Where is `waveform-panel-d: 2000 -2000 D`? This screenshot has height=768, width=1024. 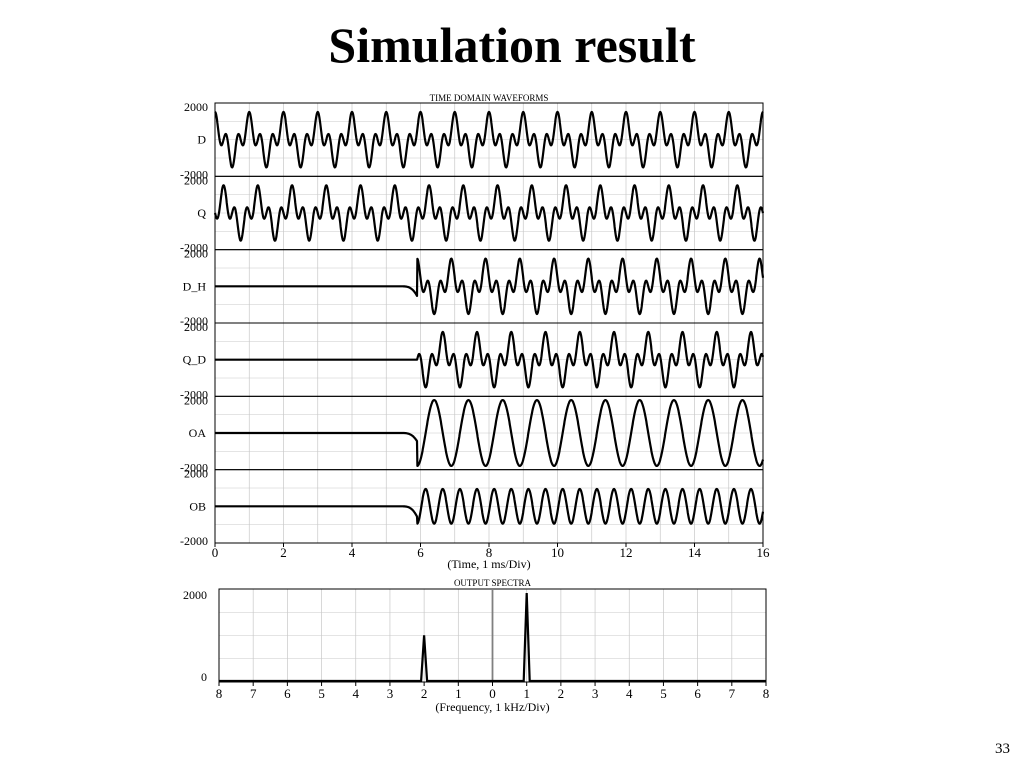 waveform-panel-d: 2000 -2000 D is located at coordinates (472, 140).